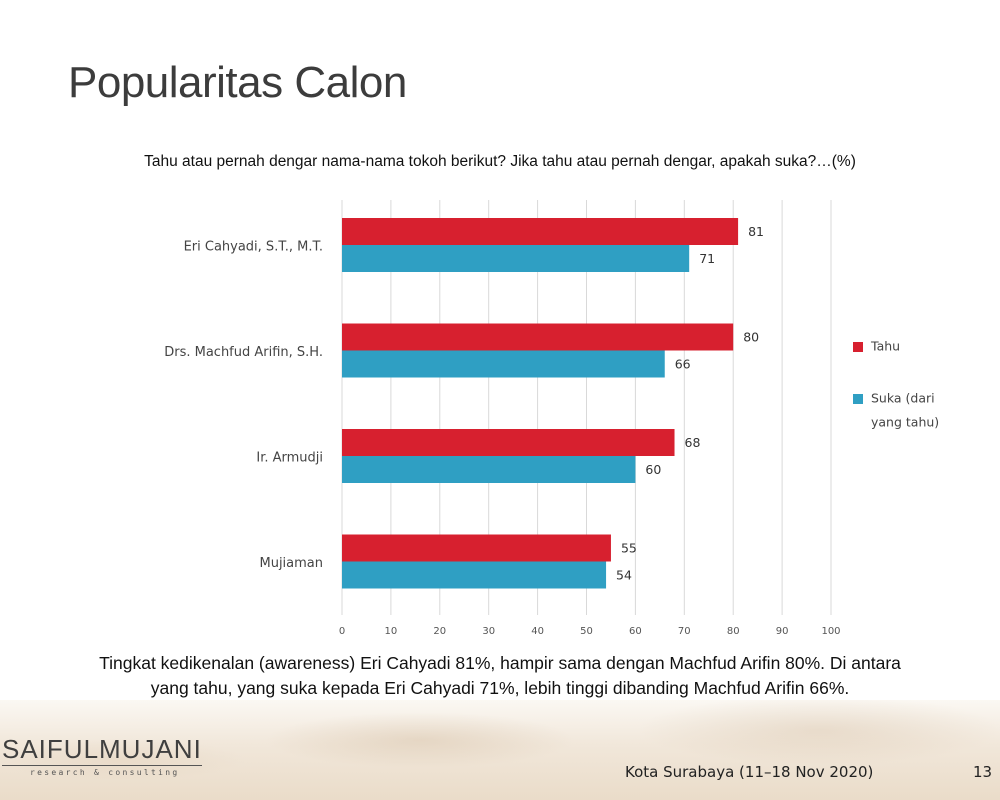 This screenshot has width=1000, height=800. I want to click on data-label: 55, so click(629, 548).